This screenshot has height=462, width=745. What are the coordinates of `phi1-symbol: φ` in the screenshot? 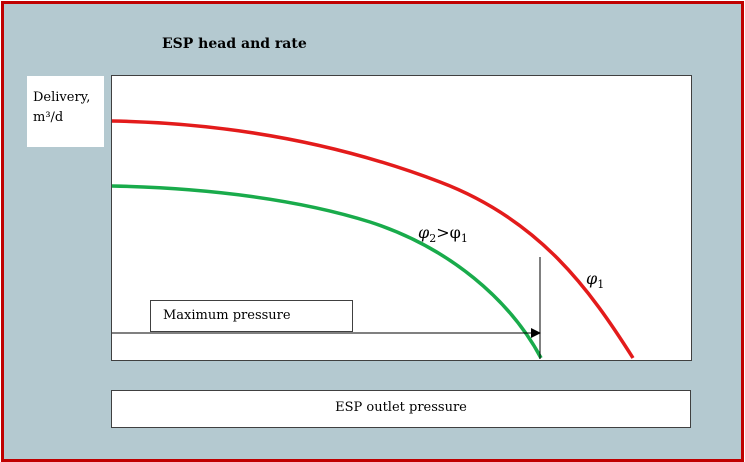 It's located at (592, 278).